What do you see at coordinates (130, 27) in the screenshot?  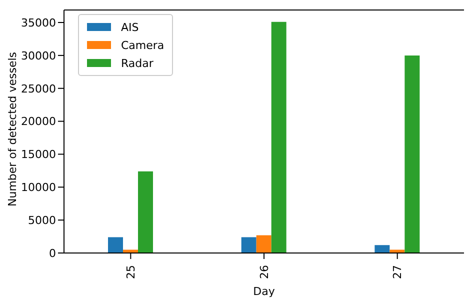 I see `legend-label: AIS` at bounding box center [130, 27].